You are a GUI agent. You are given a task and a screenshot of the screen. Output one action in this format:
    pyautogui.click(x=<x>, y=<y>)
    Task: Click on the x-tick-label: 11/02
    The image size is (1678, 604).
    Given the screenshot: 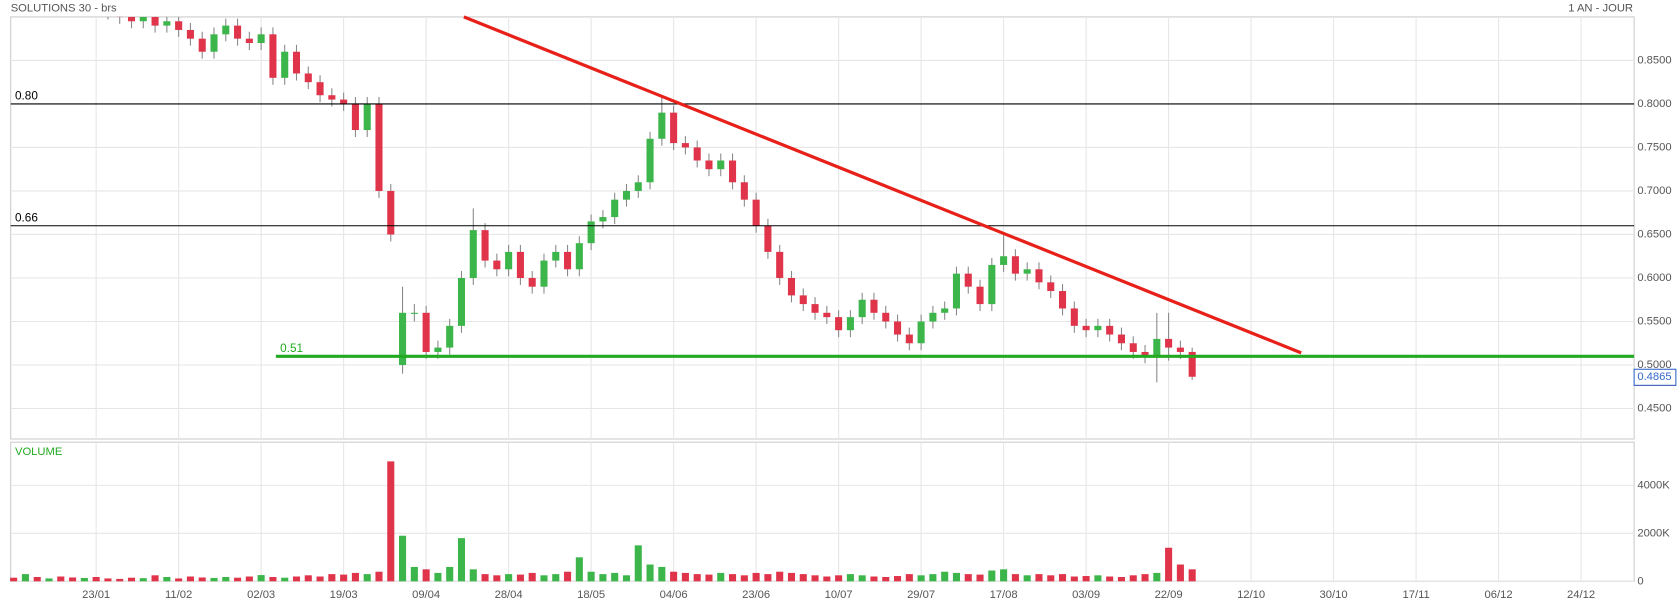 What is the action you would take?
    pyautogui.click(x=178, y=595)
    